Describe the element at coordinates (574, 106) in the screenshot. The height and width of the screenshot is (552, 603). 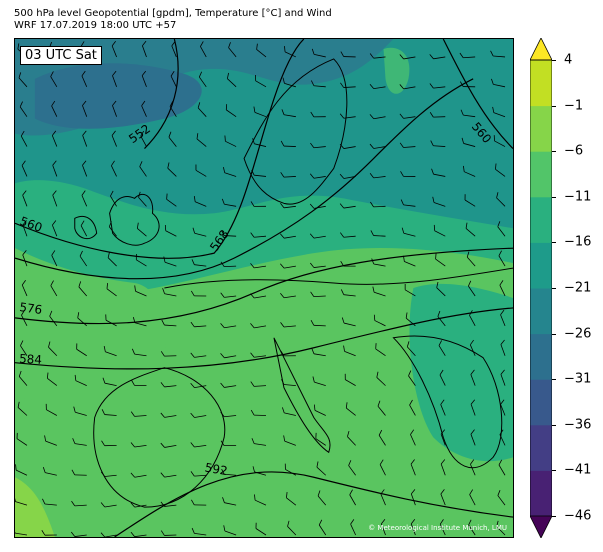
I see `colorbar-tick-label: −1` at that location.